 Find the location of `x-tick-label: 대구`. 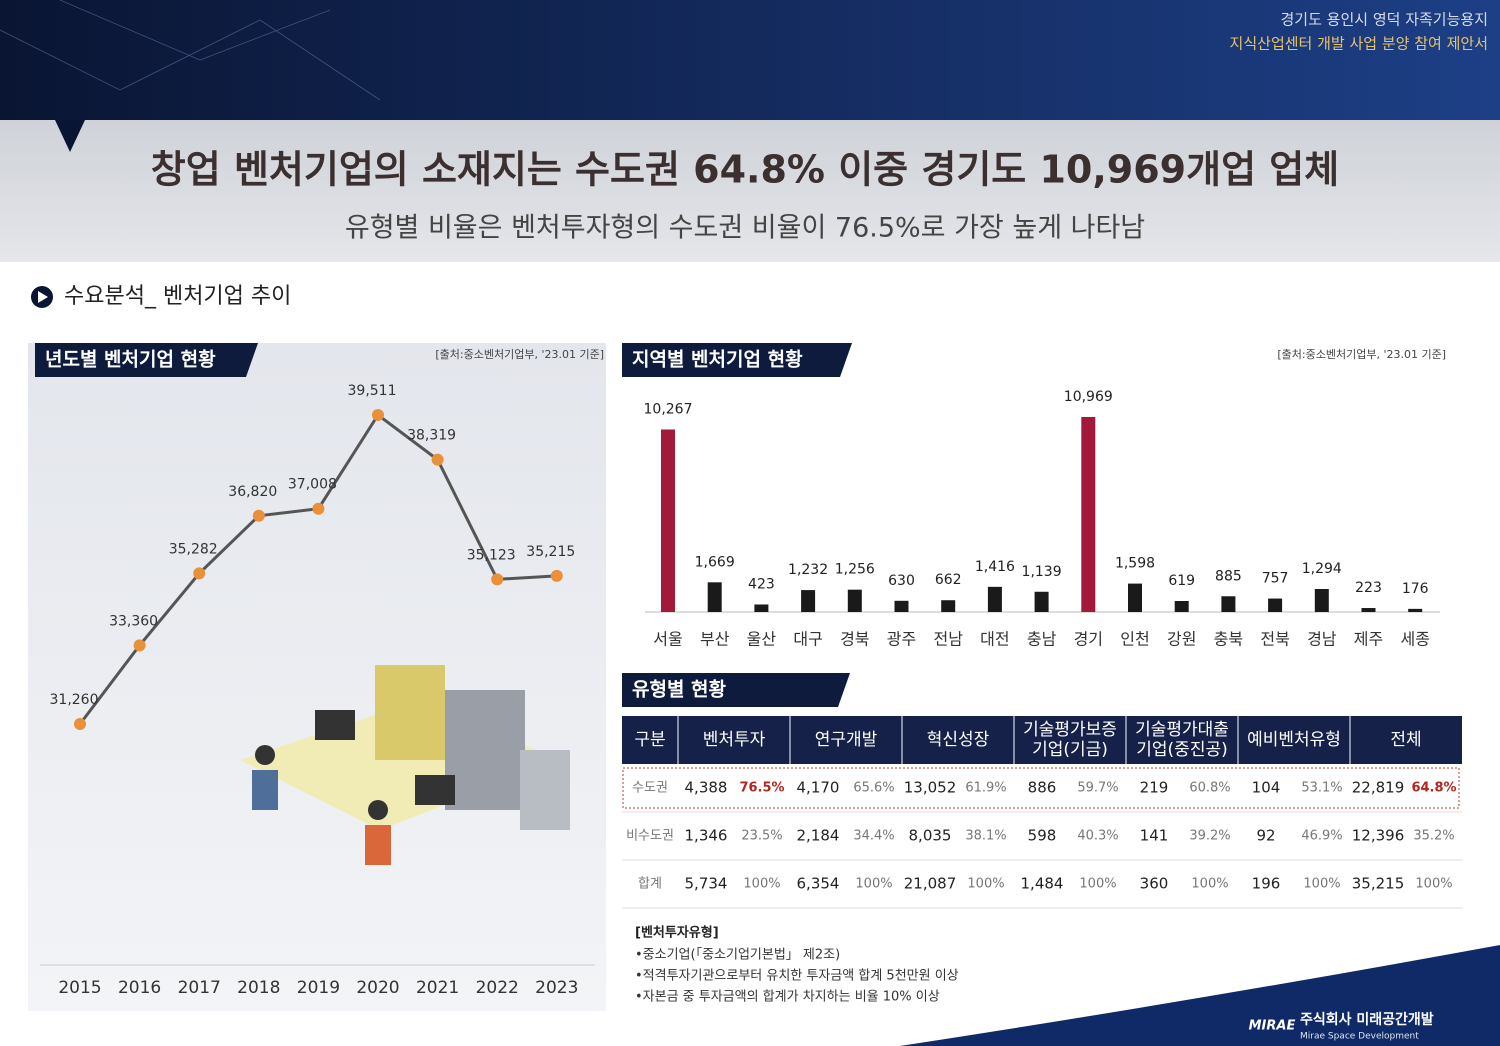

x-tick-label: 대구 is located at coordinates (807, 639).